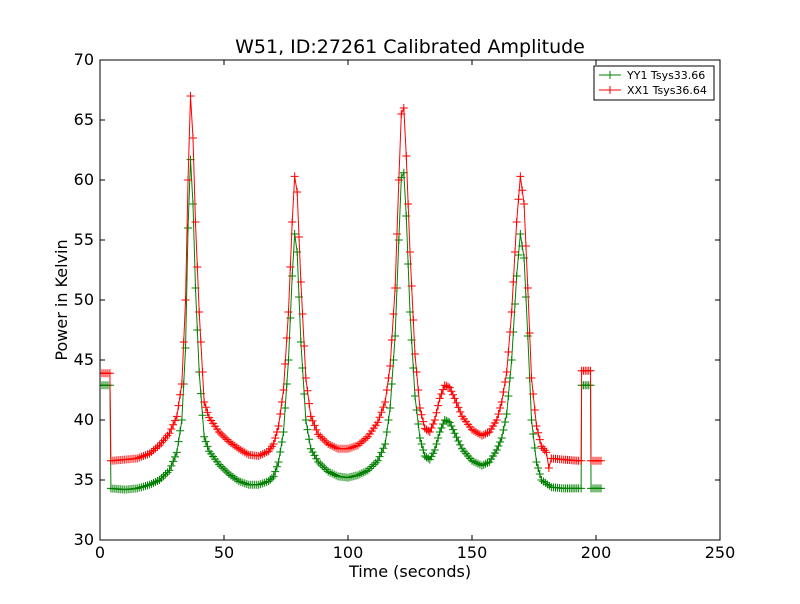  What do you see at coordinates (653, 90) in the screenshot?
I see `legend-item: XX1 Tsys36.64` at bounding box center [653, 90].